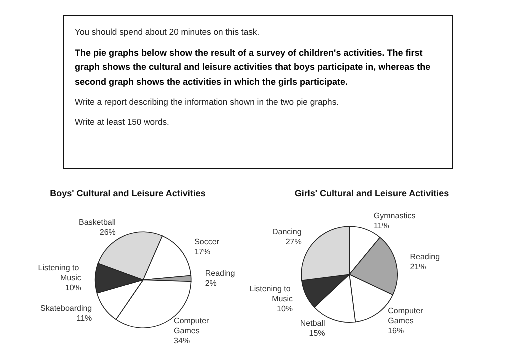  I want to click on chart-title: Boys' Cultural and Leisure Activities, so click(128, 193).